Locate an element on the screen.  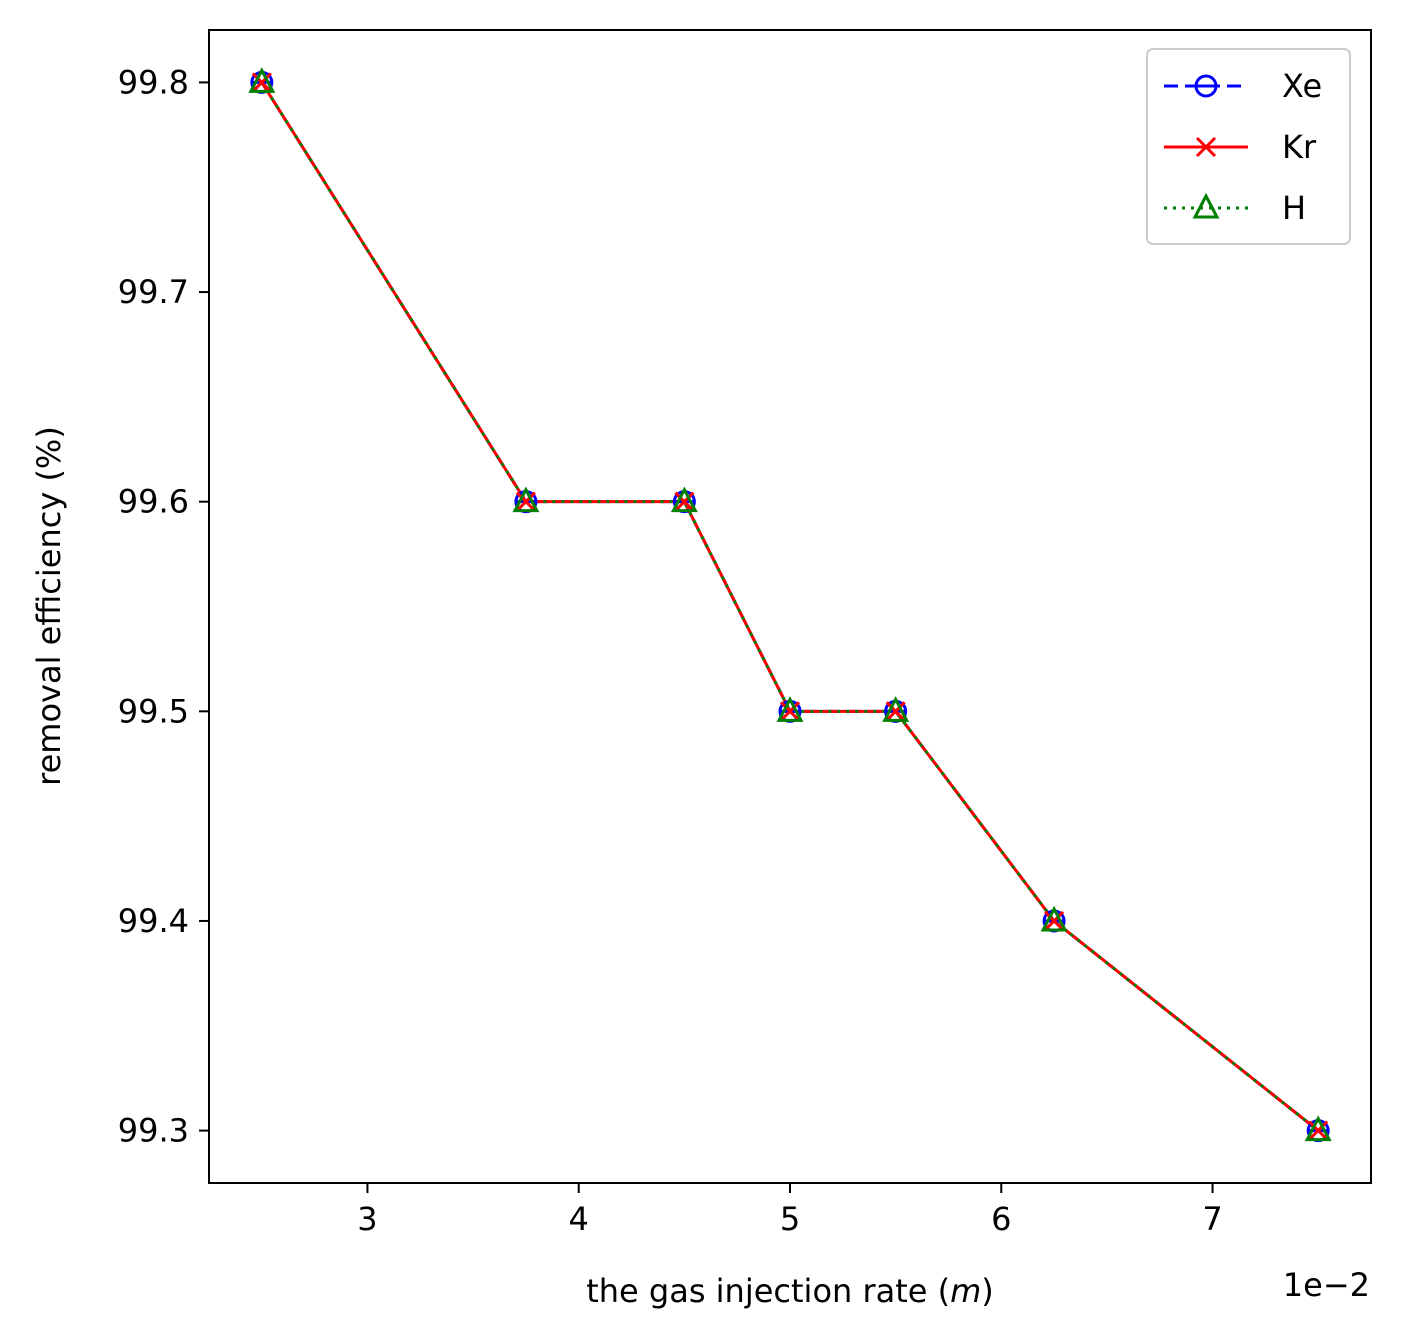
legend-marker-h is located at coordinates (1206, 205).